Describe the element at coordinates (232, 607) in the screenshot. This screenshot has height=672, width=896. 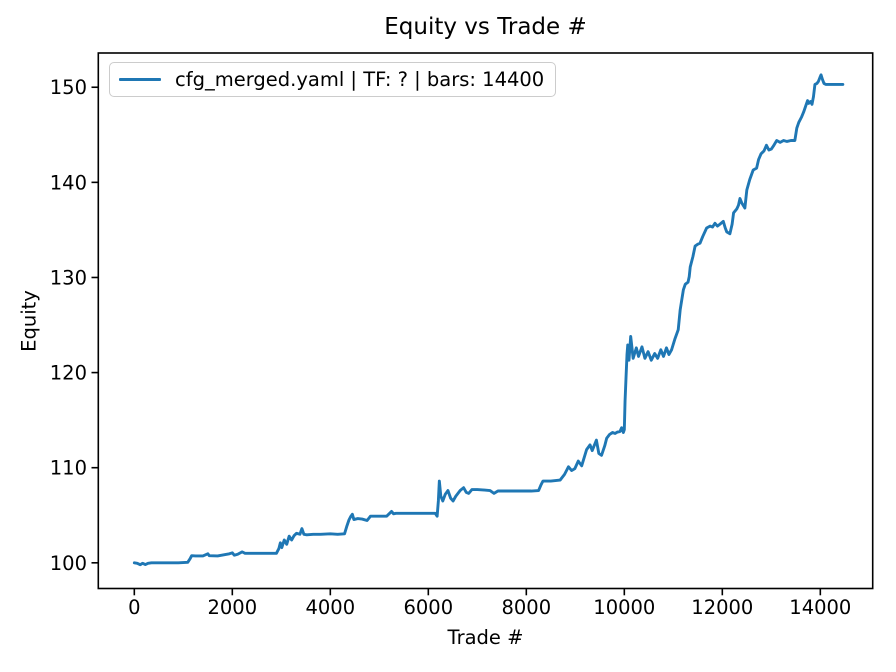
I see `x-tick-label: 2000` at that location.